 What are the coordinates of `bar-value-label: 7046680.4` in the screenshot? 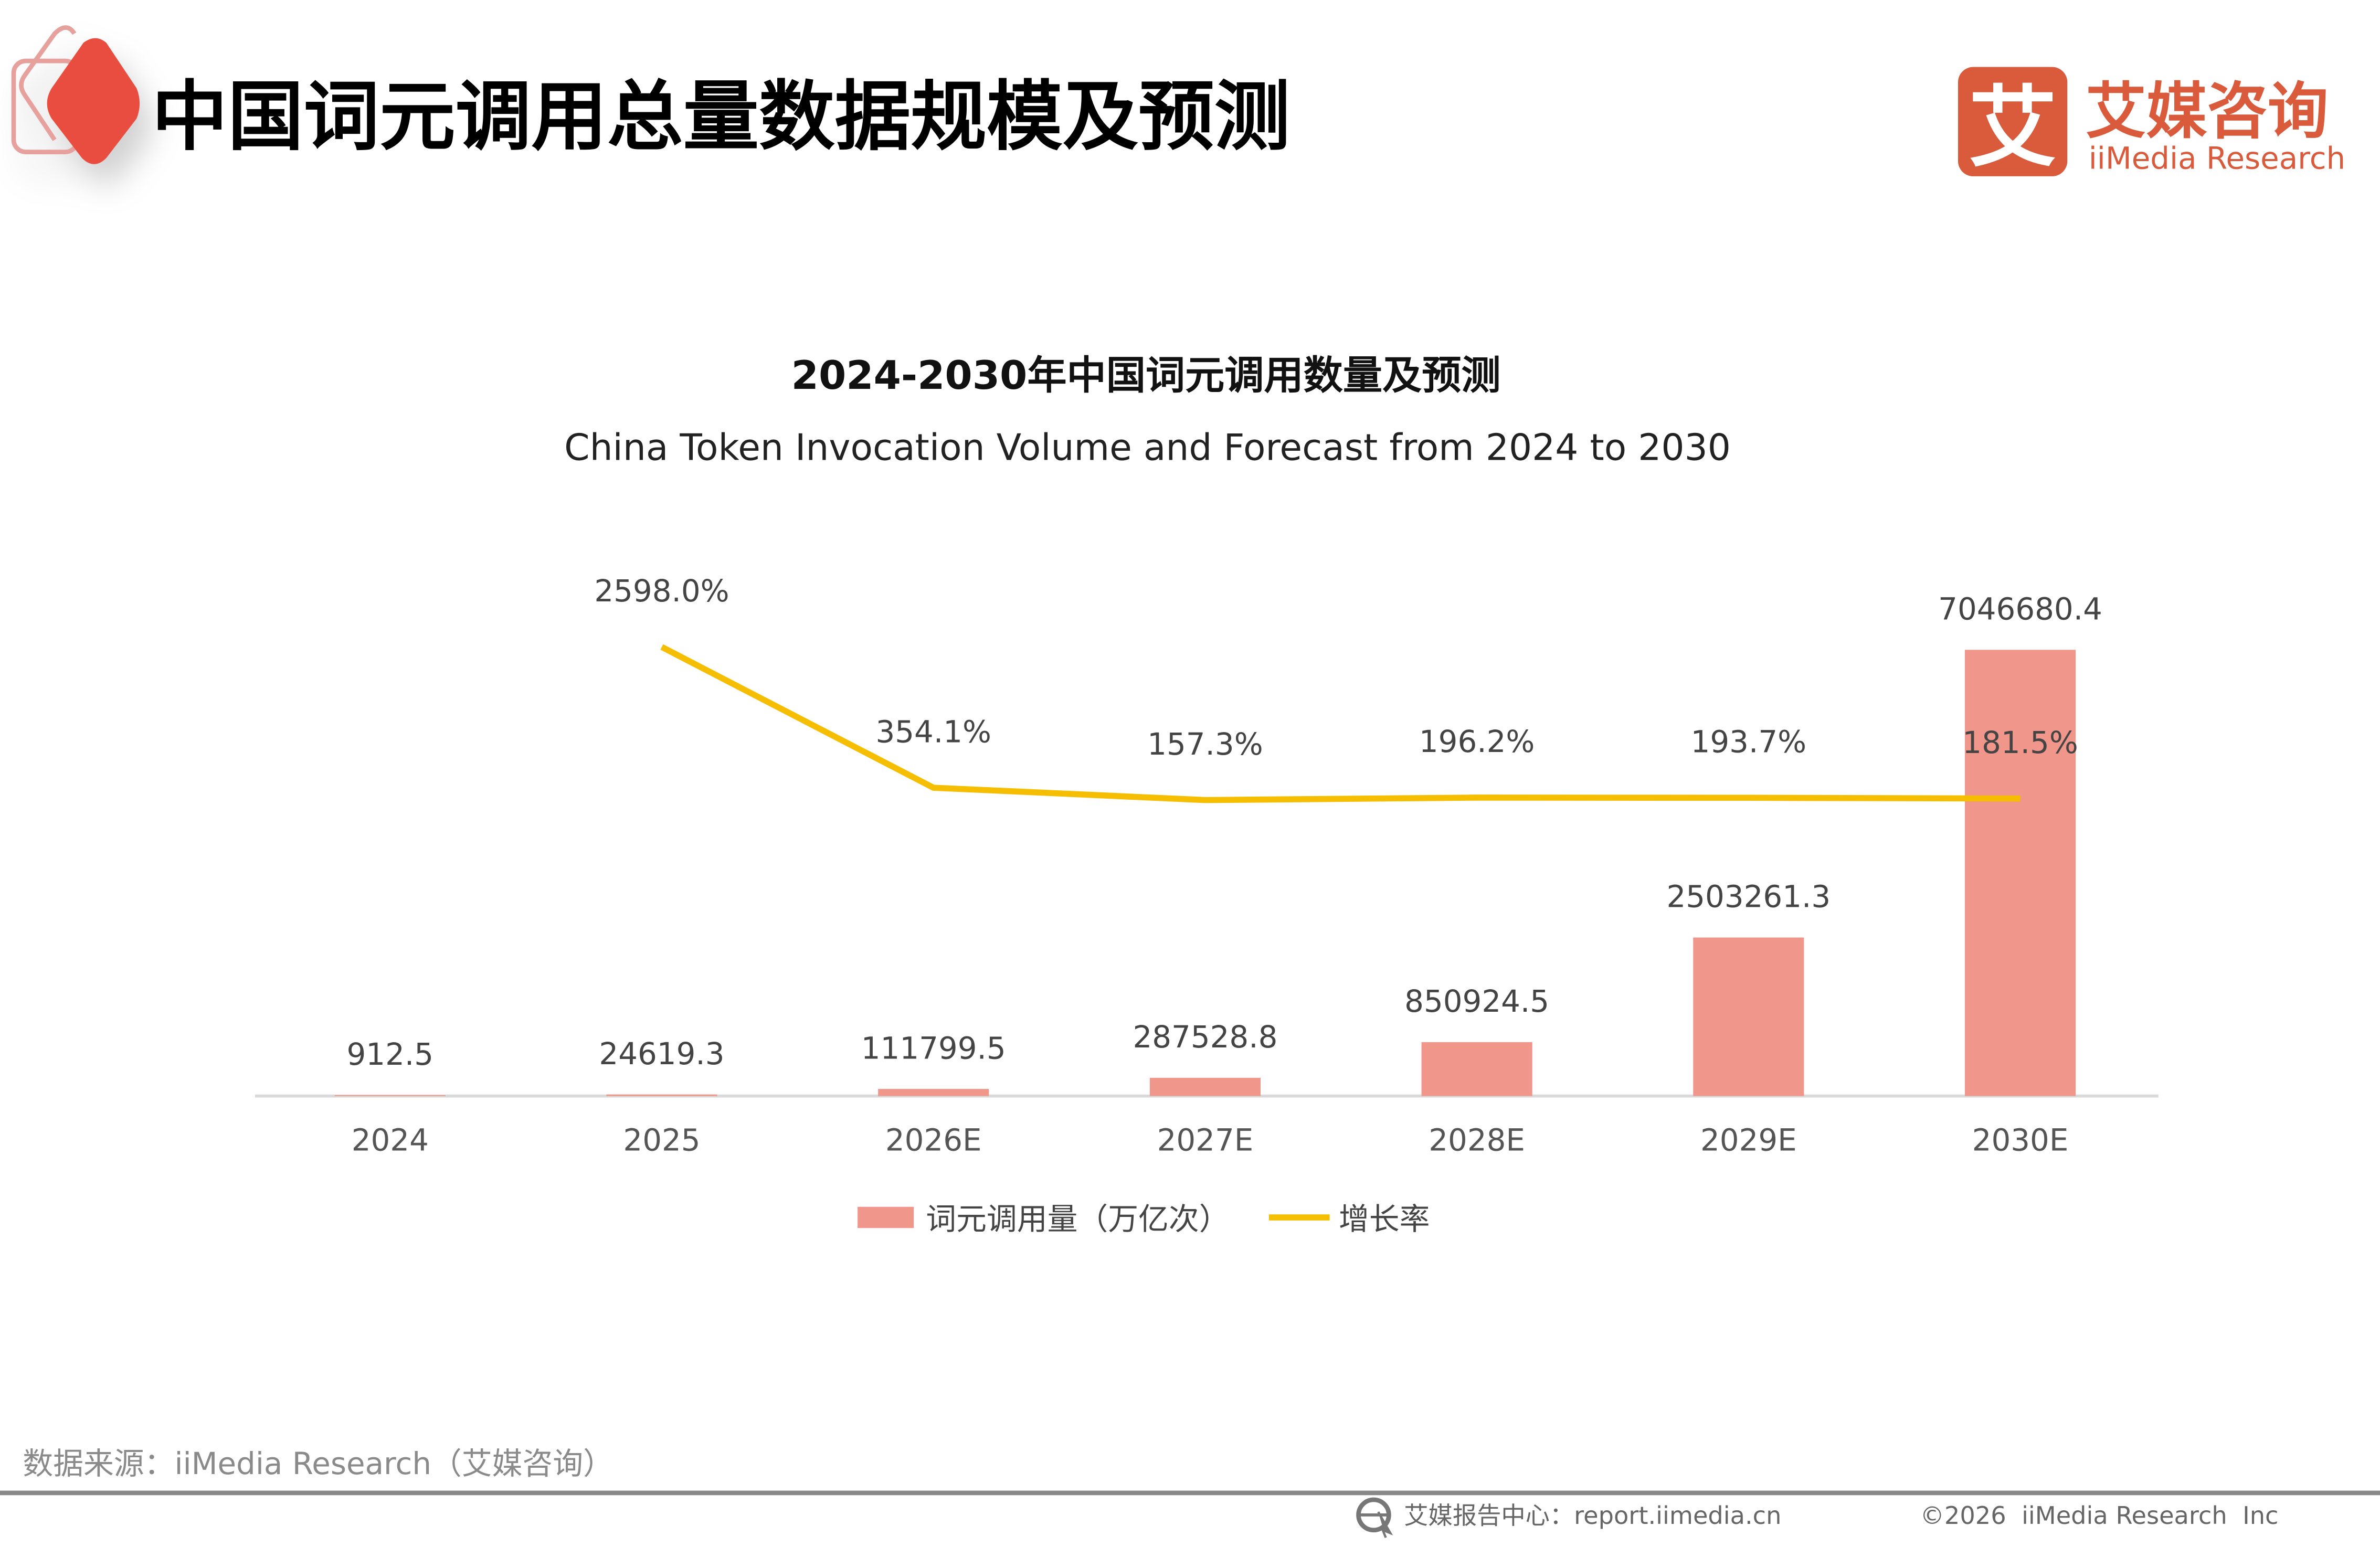 It's located at (2020, 609).